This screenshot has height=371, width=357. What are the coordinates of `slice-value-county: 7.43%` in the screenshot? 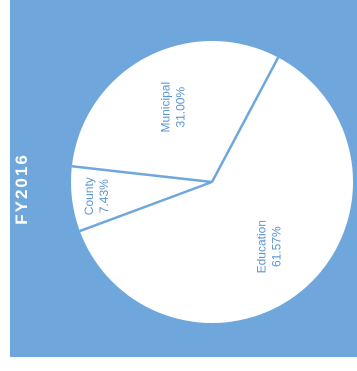 It's located at (104, 196).